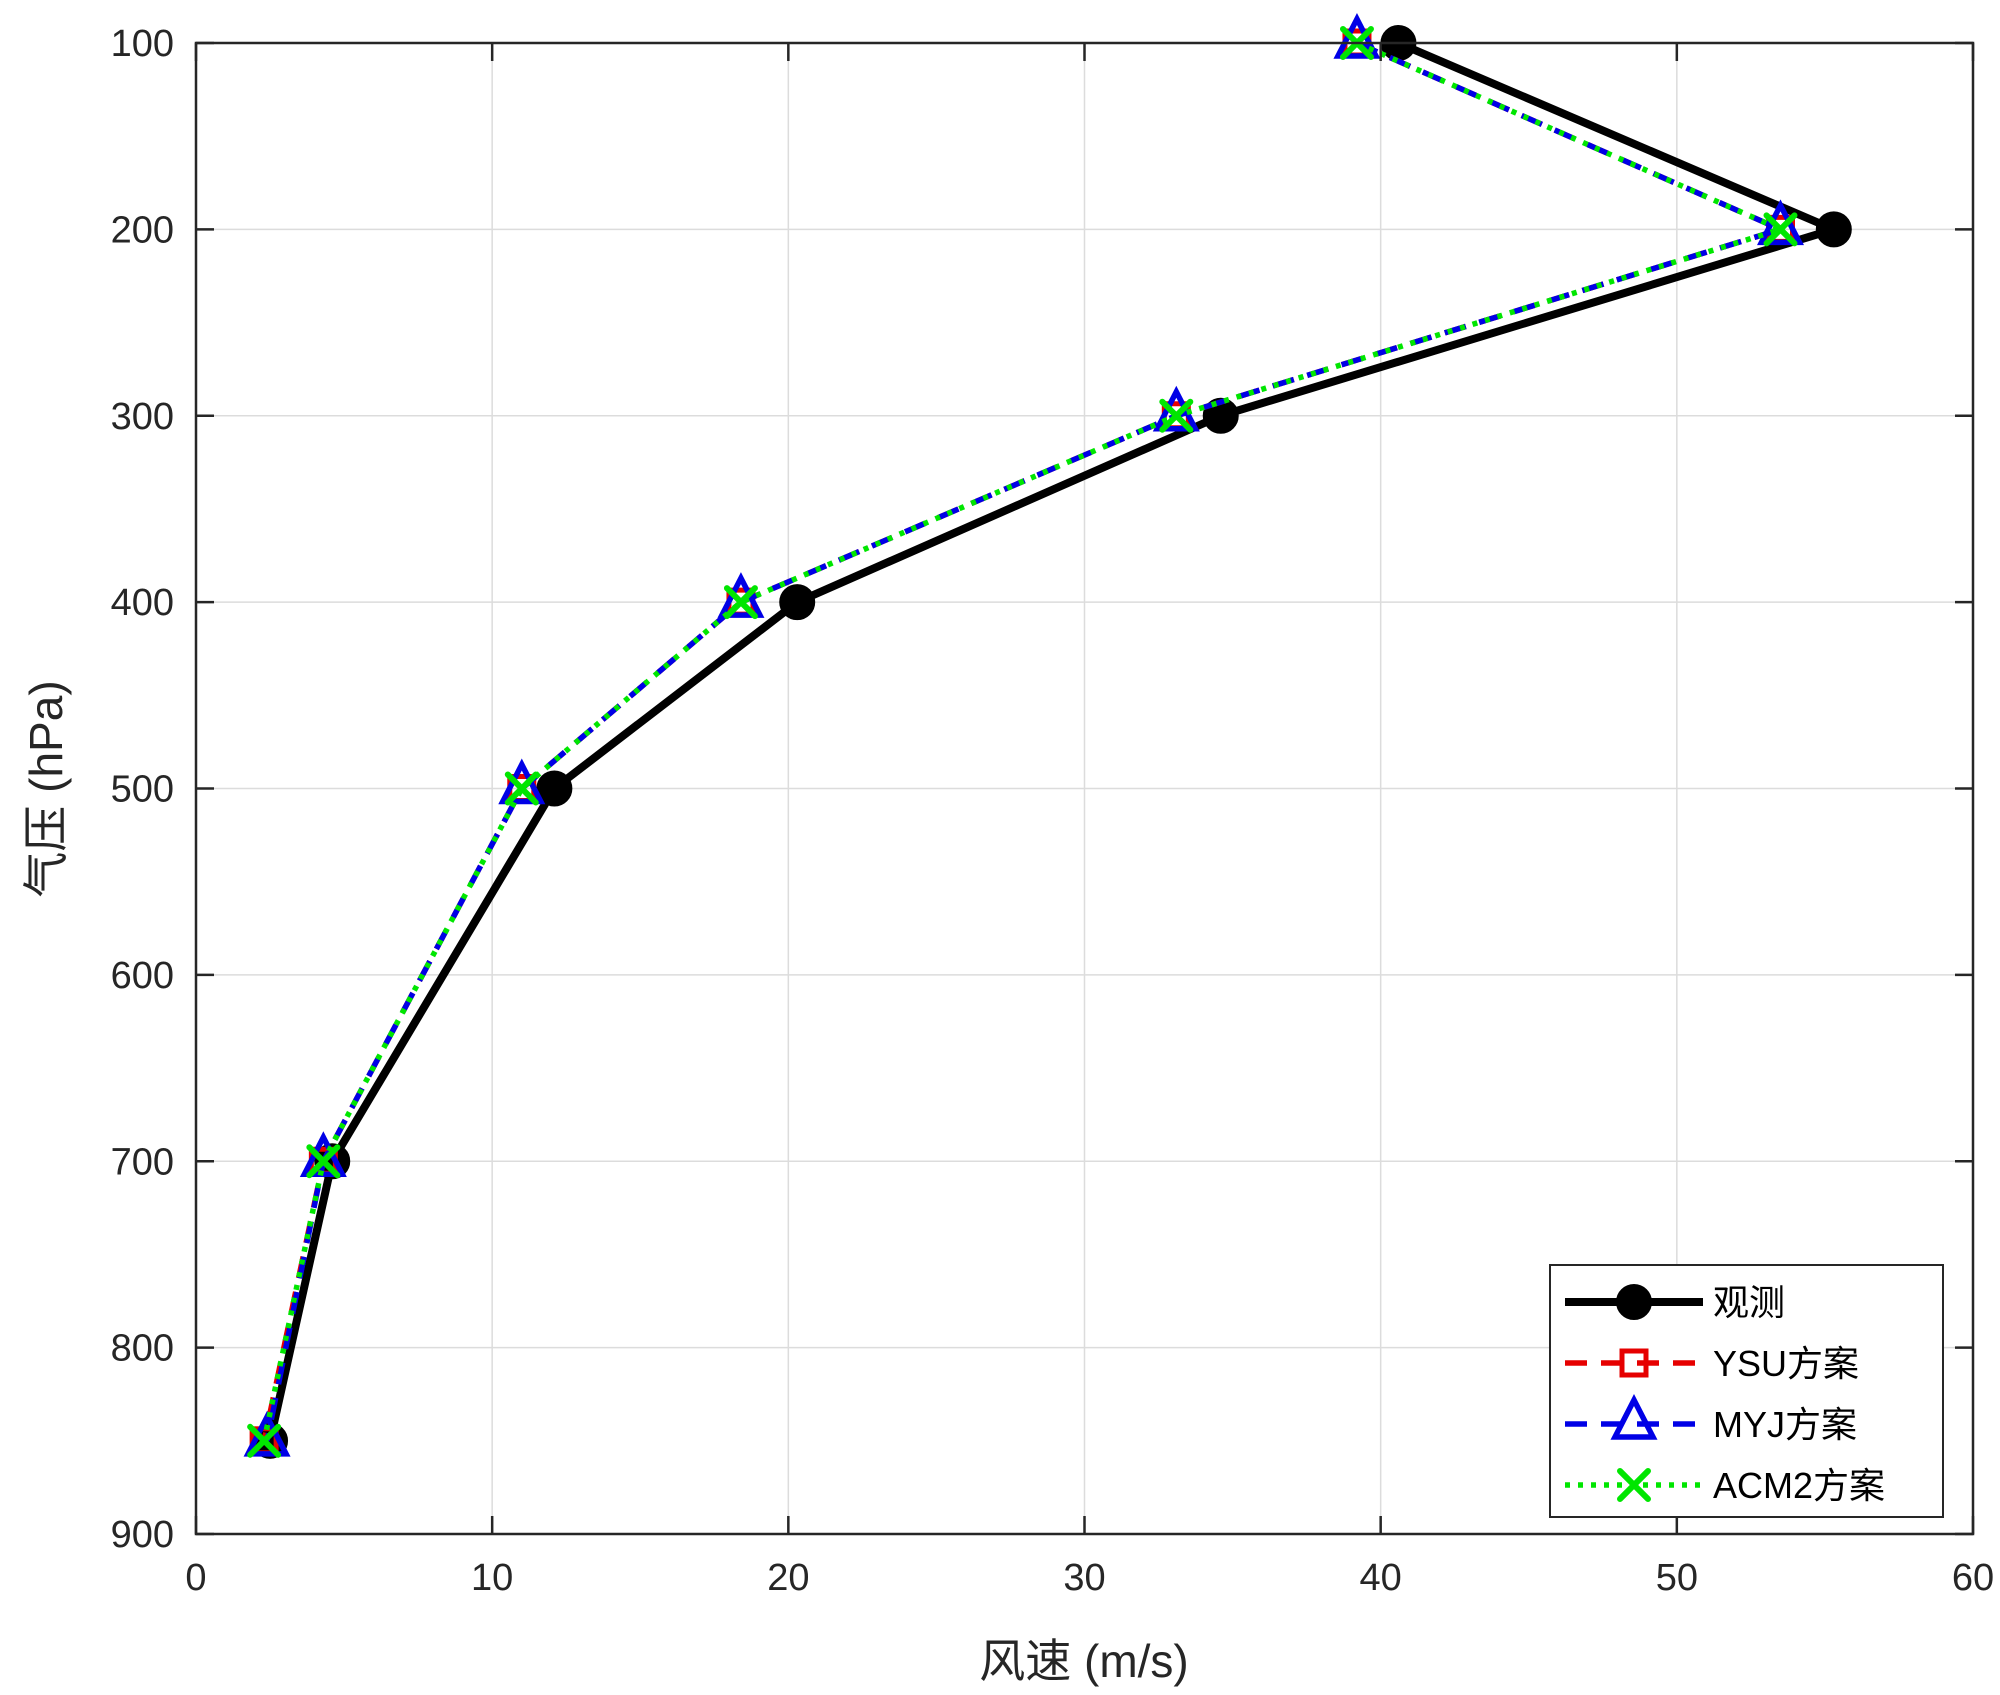  I want to click on x-tick-label: 30, so click(1084, 1578).